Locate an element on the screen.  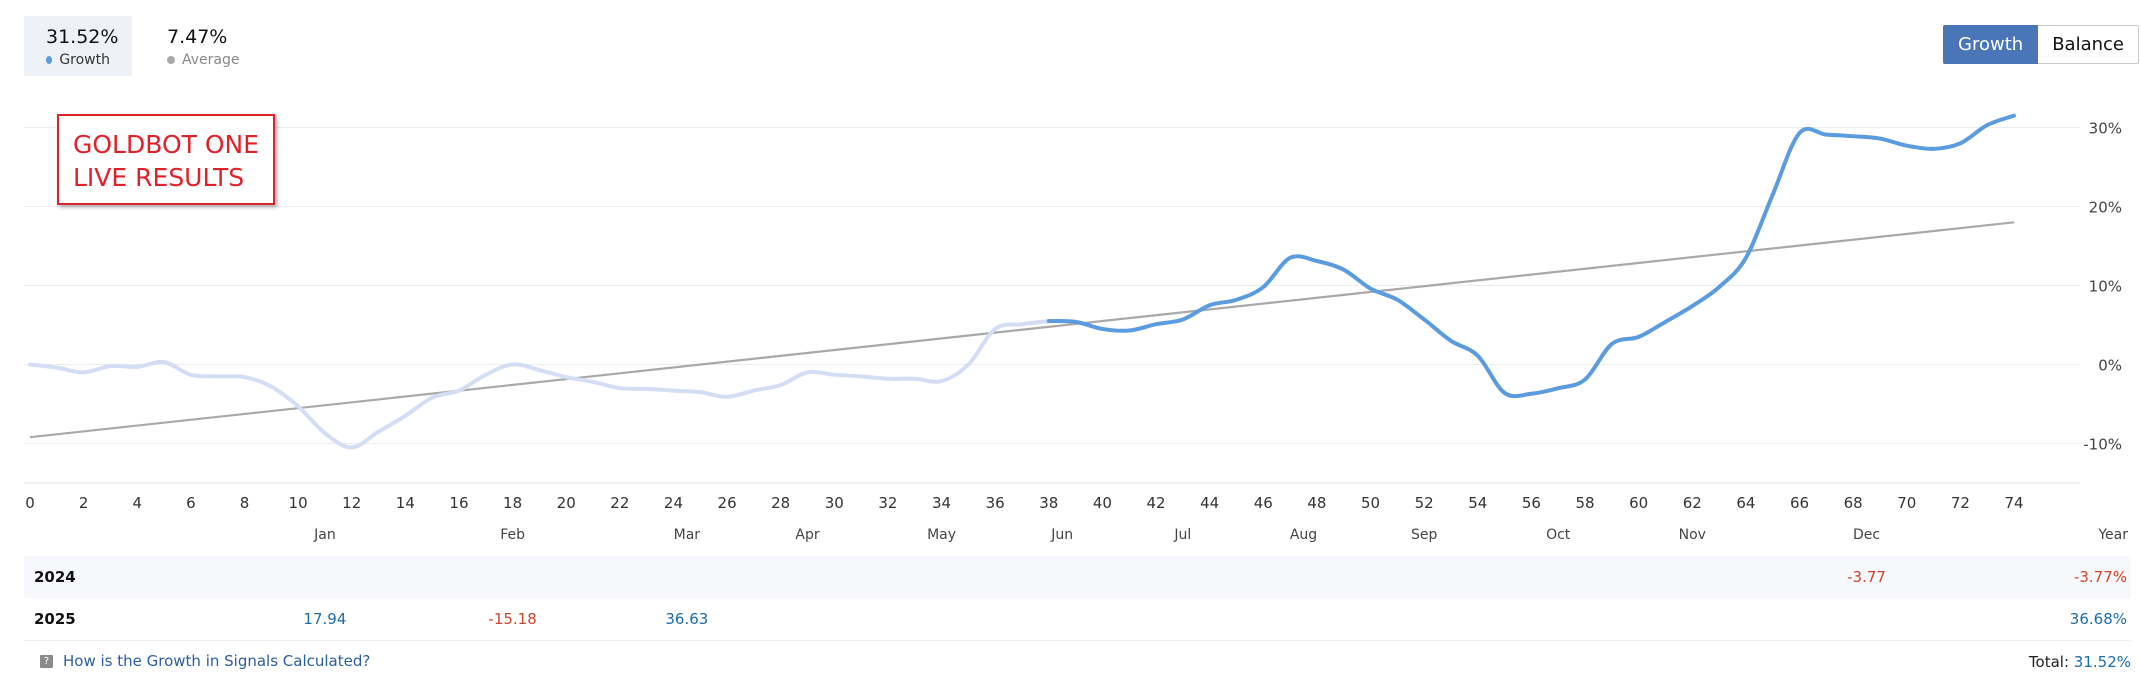
y-tick-label: 20% is located at coordinates (2105, 208).